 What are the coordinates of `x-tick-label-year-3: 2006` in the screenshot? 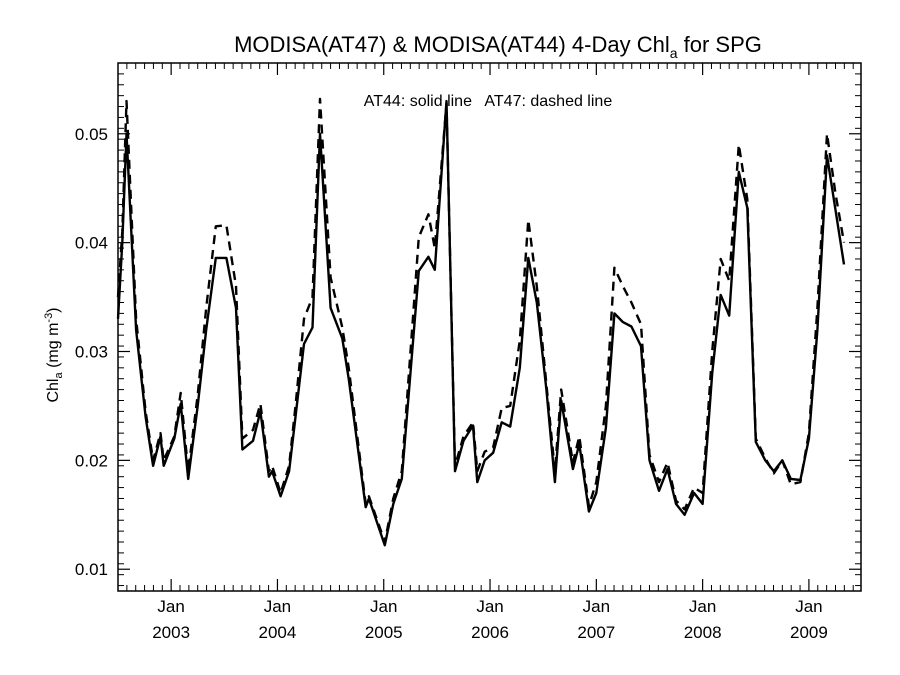 It's located at (490, 632).